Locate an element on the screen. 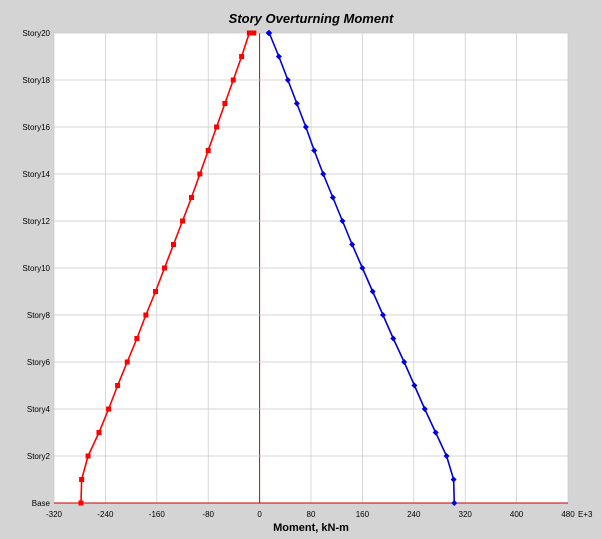  y-tick-label: Story8 is located at coordinates (39, 315).